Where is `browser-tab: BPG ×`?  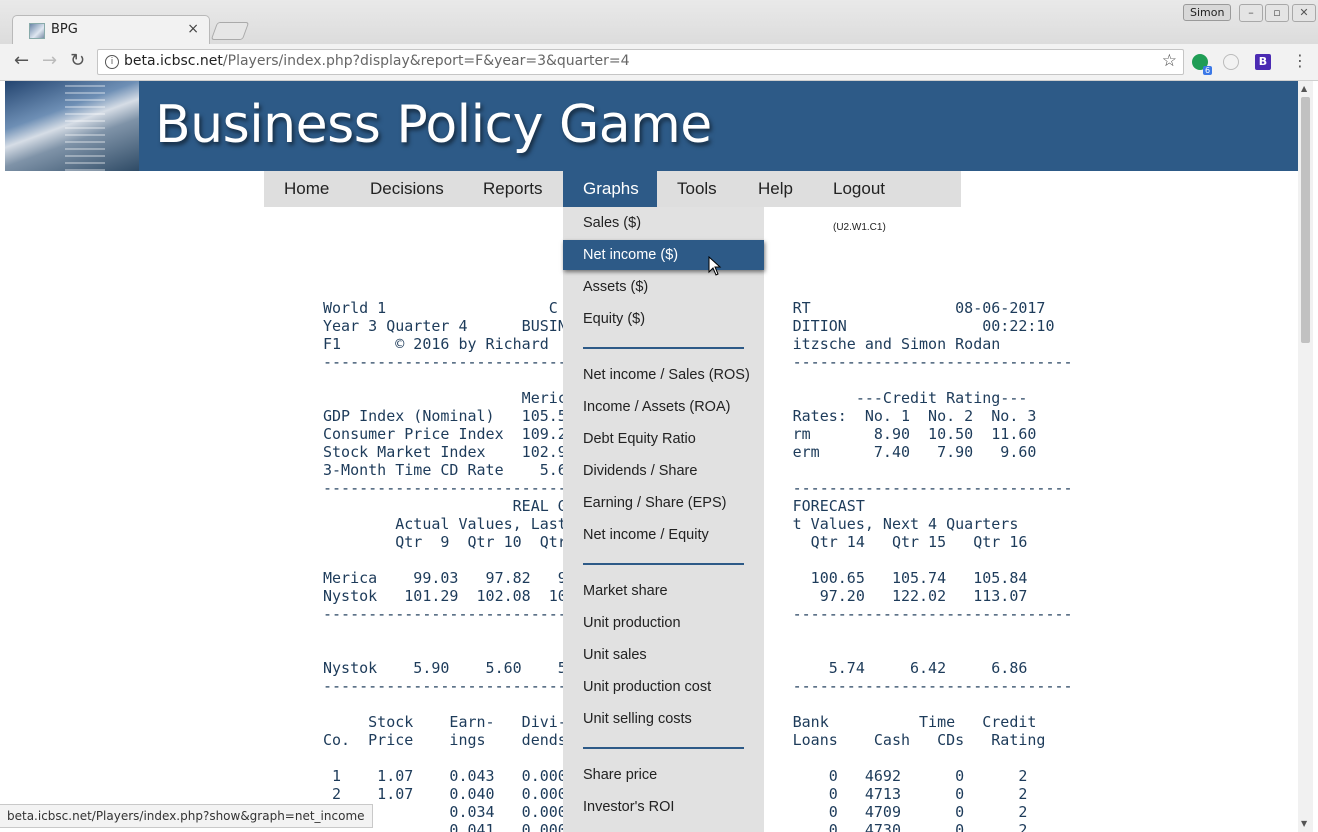 browser-tab: BPG × is located at coordinates (111, 30).